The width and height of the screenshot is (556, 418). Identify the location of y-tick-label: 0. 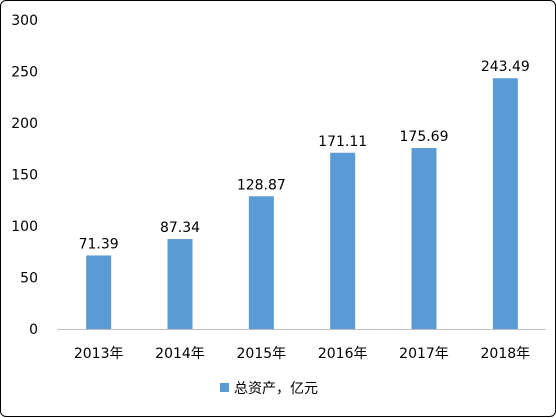
(33, 330).